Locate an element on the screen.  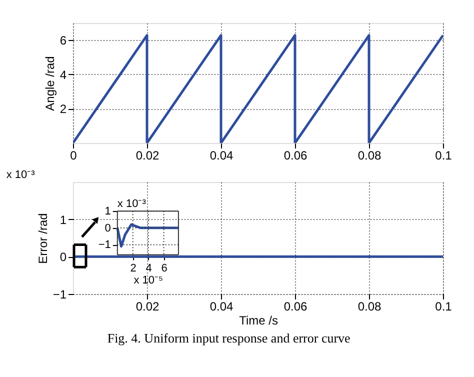
caption: Fig. 4. Uniform input response and error curve is located at coordinates (229, 338).